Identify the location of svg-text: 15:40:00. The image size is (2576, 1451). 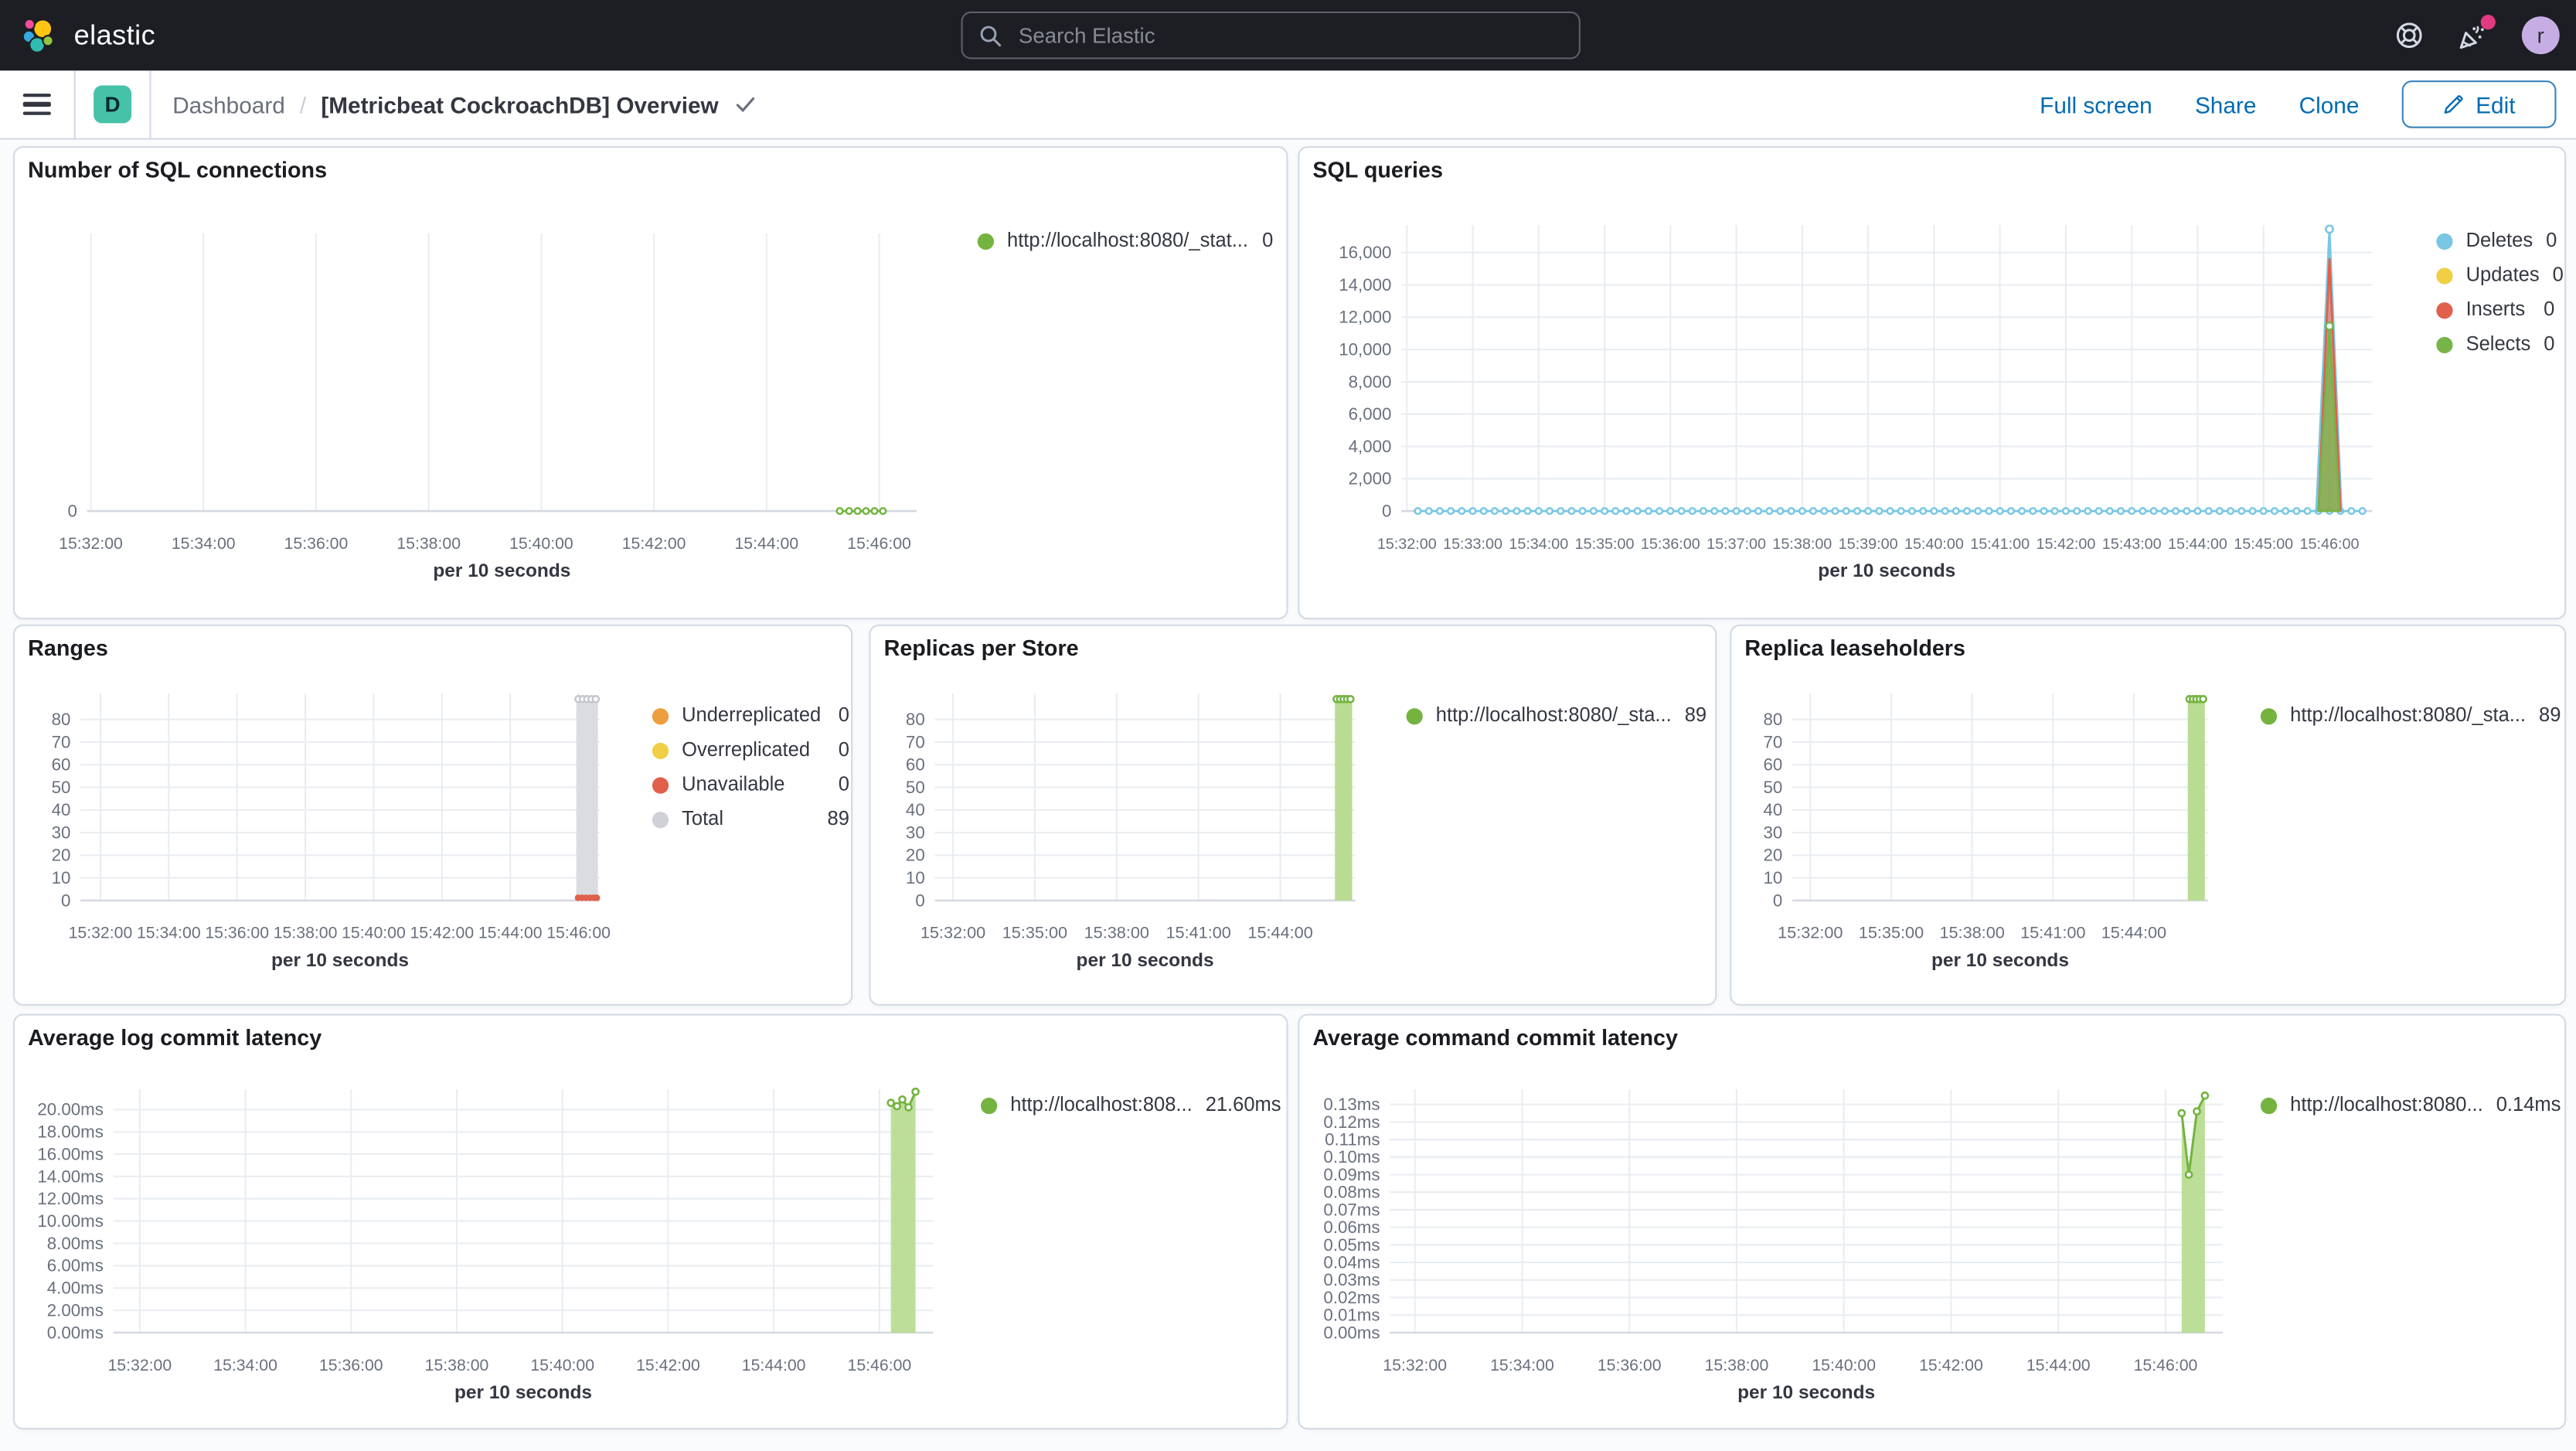
(541, 543).